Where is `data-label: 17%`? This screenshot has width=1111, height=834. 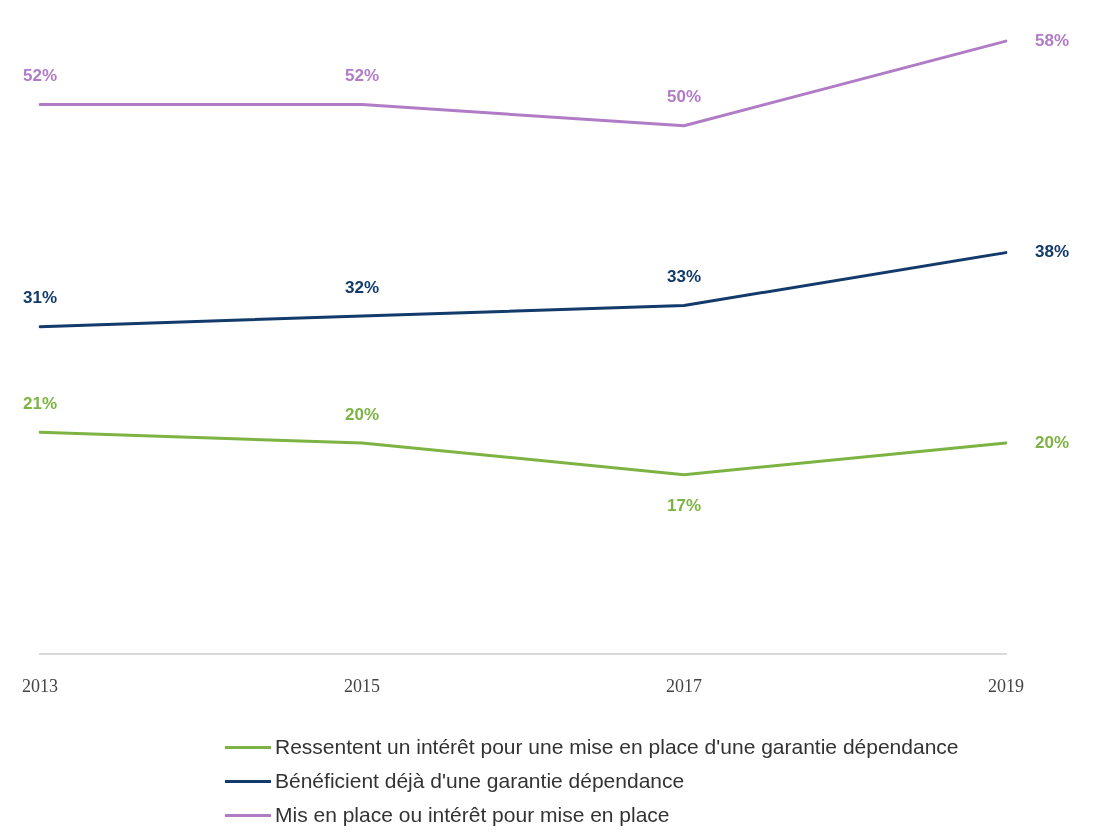
data-label: 17% is located at coordinates (684, 506).